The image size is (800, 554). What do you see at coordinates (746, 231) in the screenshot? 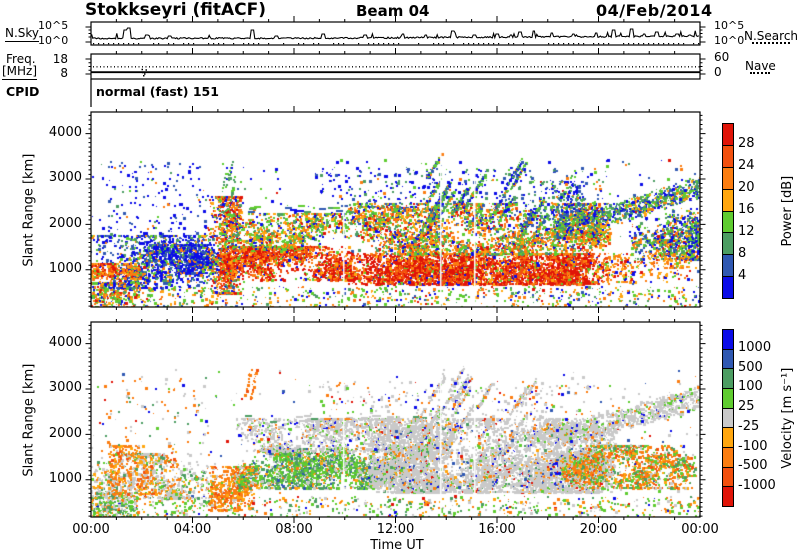
I see `power-colorbar-tick-label: 12` at bounding box center [746, 231].